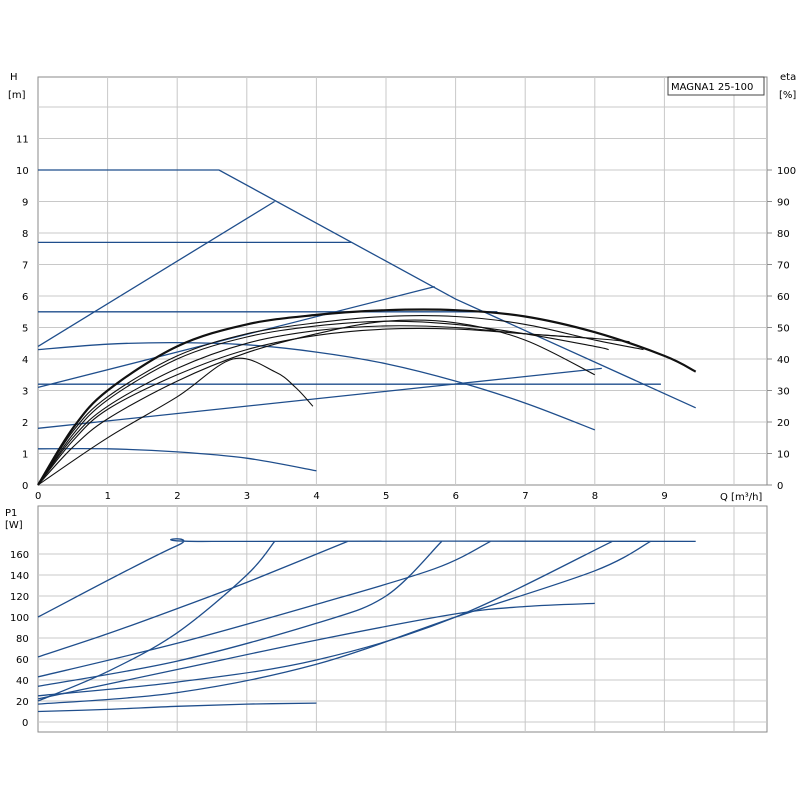 Image resolution: width=800 pixels, height=800 pixels. I want to click on y-right-tick-label: 70, so click(783, 266).